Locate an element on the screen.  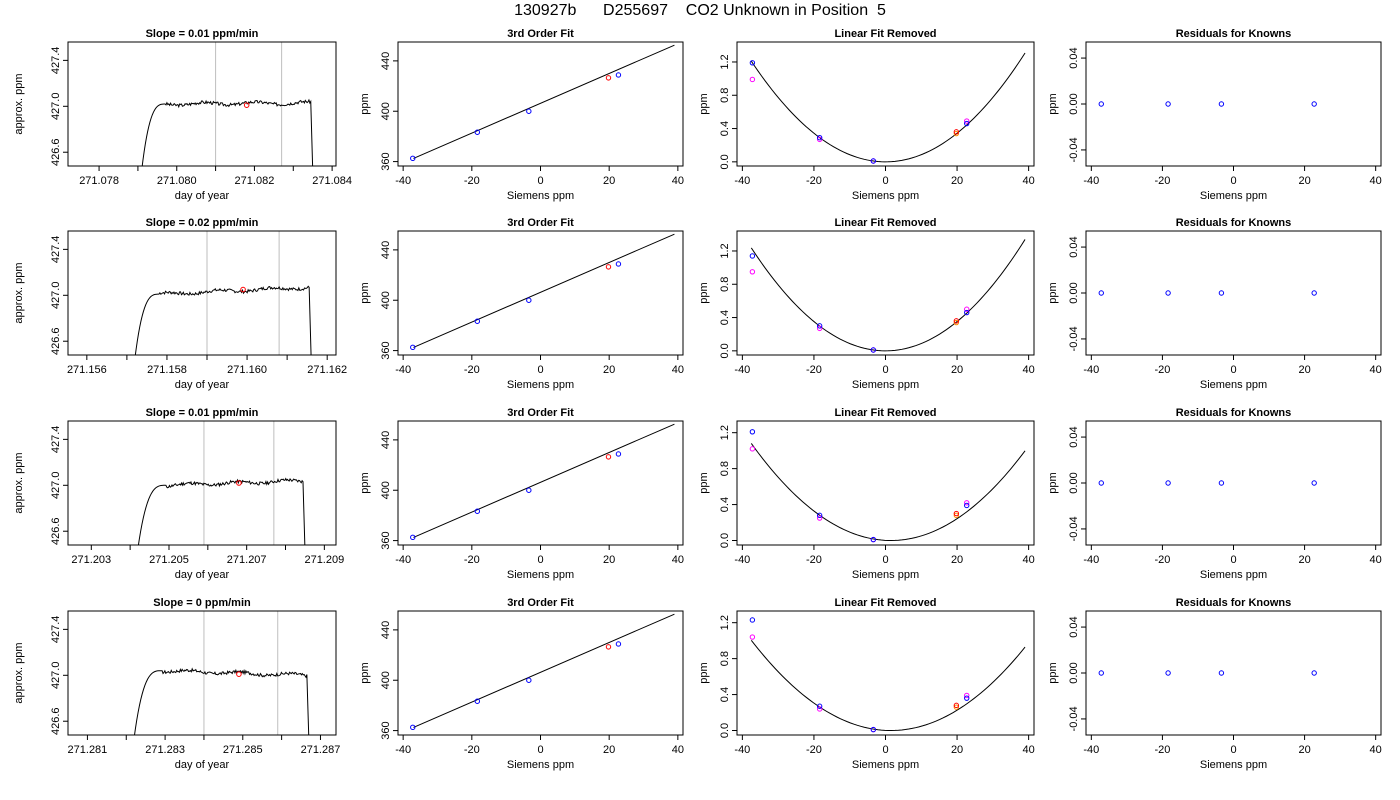
fit-curve is located at coordinates (888, 686).